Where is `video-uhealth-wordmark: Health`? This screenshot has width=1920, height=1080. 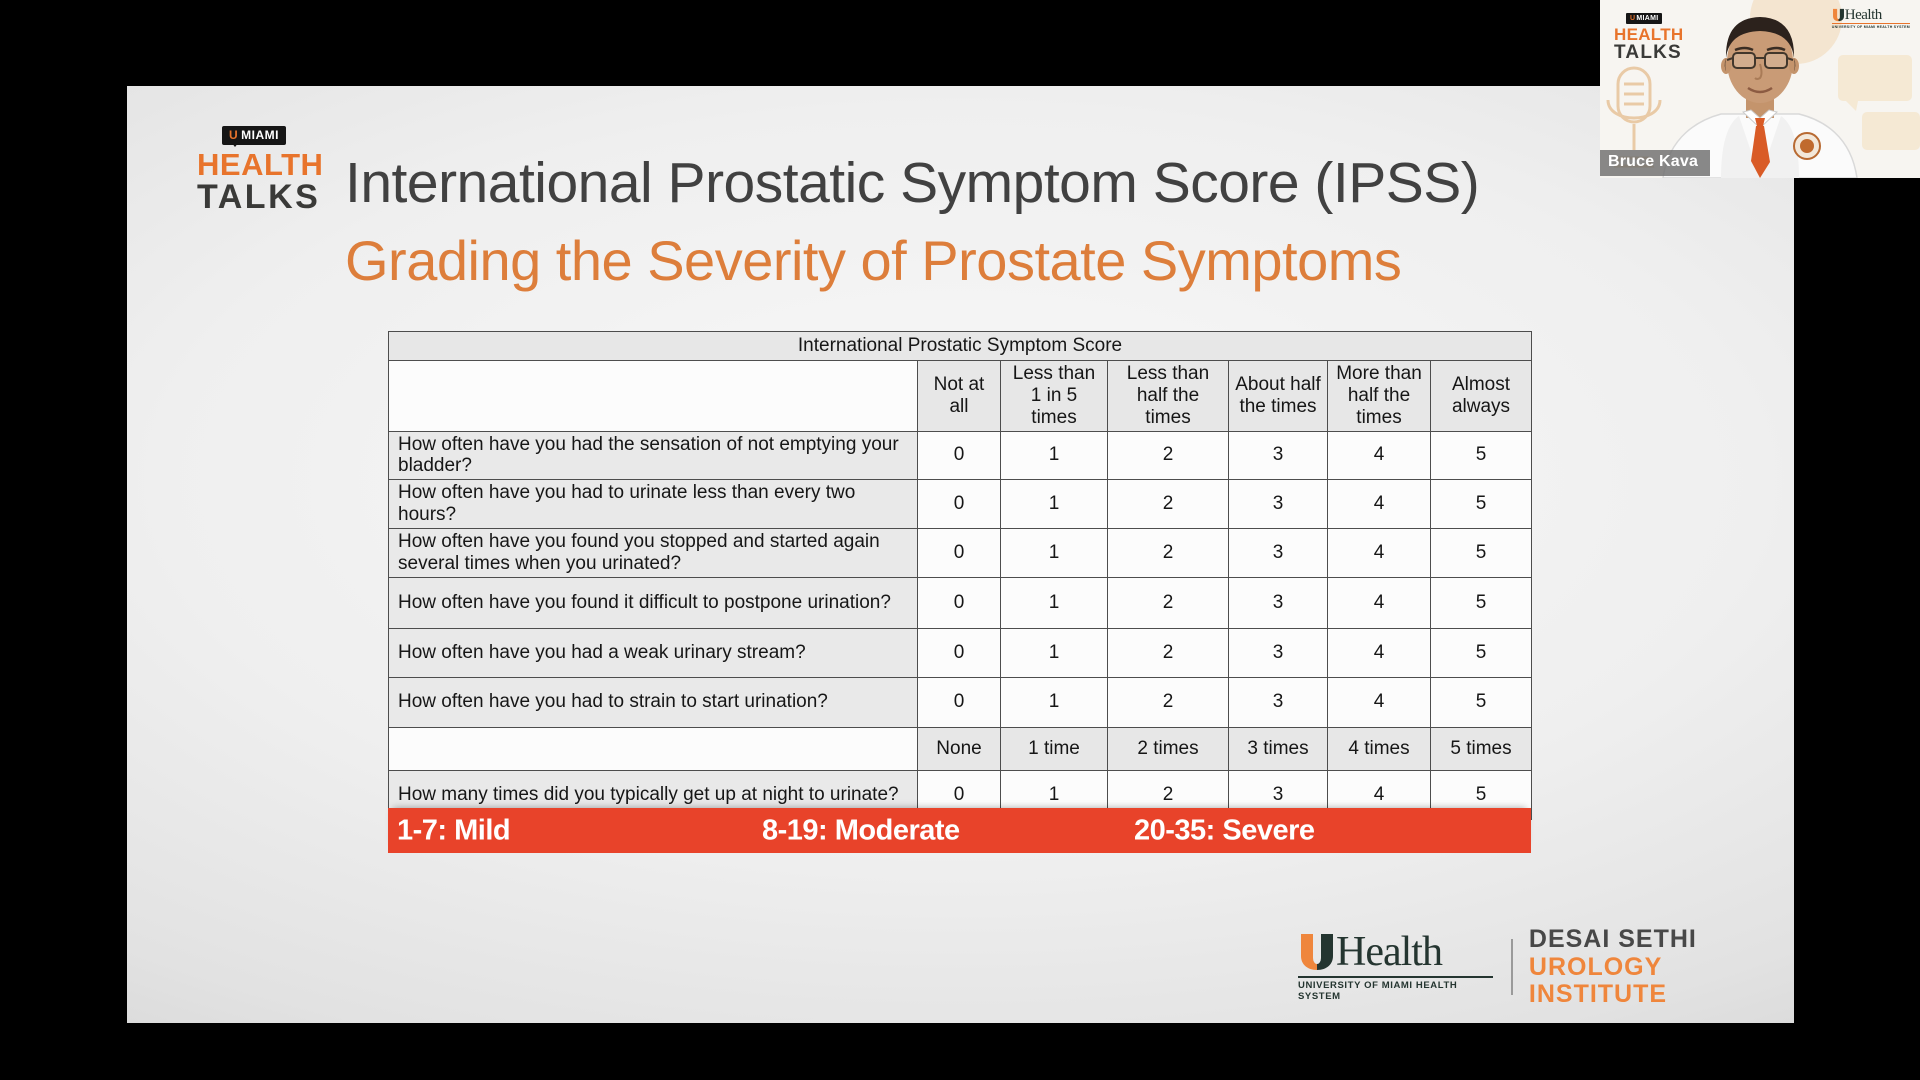 video-uhealth-wordmark: Health is located at coordinates (1863, 14).